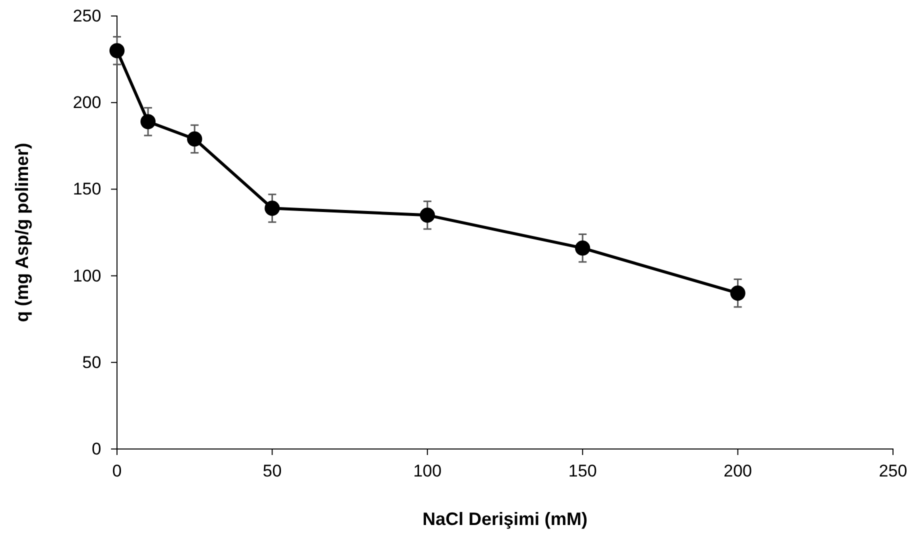 The height and width of the screenshot is (536, 920). Describe the element at coordinates (87, 102) in the screenshot. I see `y-tick-label: 200` at that location.